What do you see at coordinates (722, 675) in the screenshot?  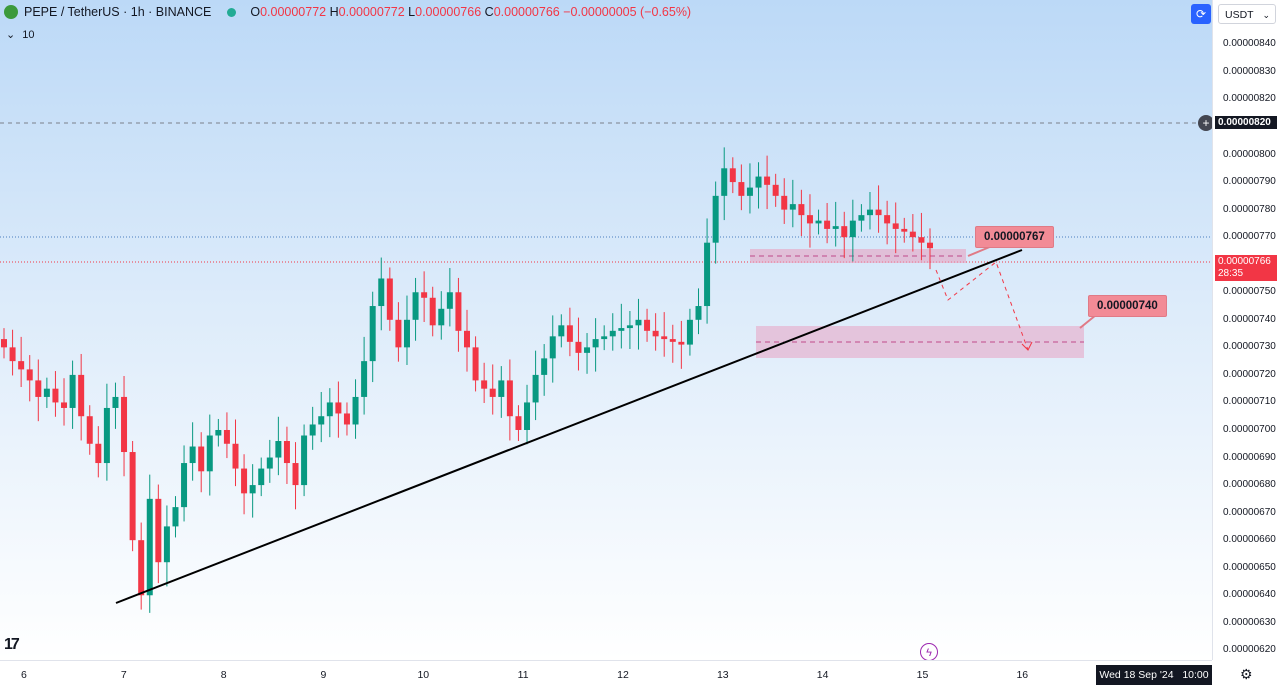 I see `time-tick-label: 13` at bounding box center [722, 675].